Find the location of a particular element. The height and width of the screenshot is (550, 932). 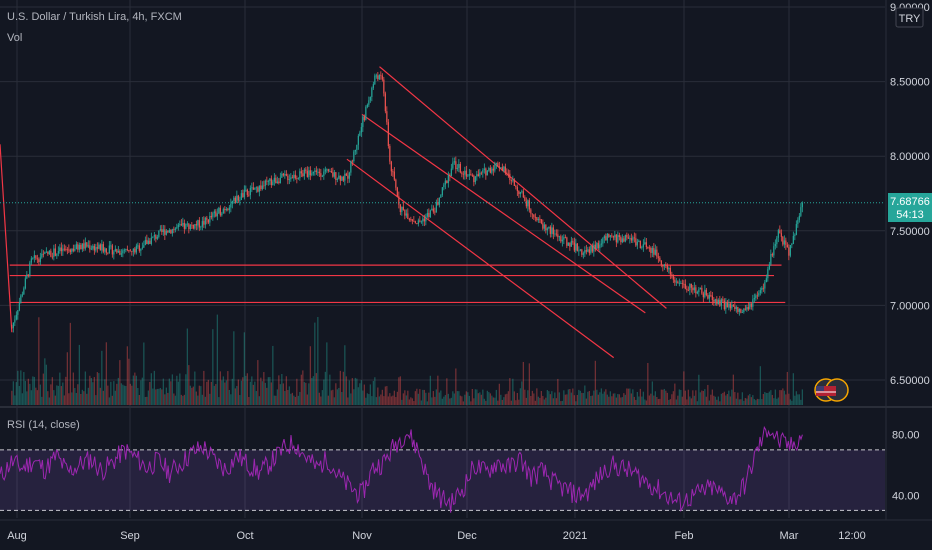

price-tag-countdown: 54:13 is located at coordinates (910, 215).